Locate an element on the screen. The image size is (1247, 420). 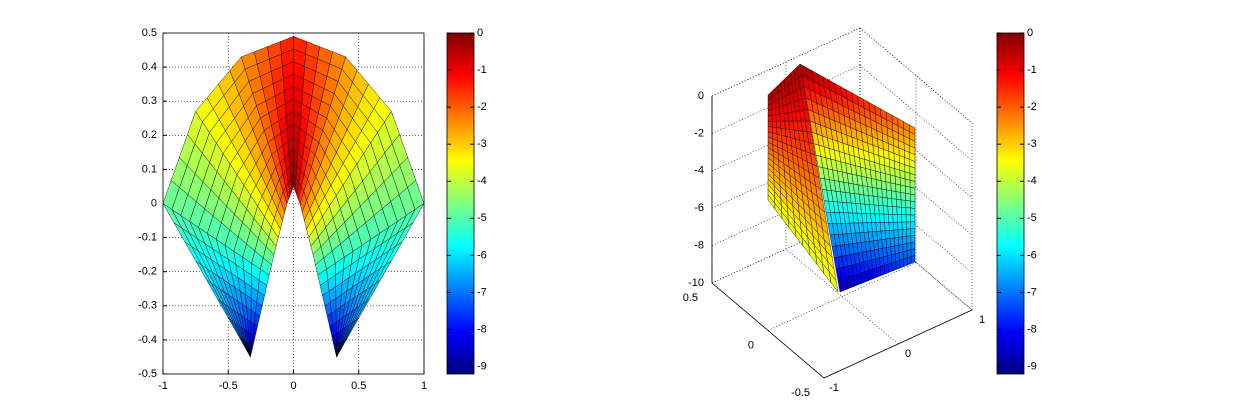
z-tick-label: -6 is located at coordinates (699, 208).